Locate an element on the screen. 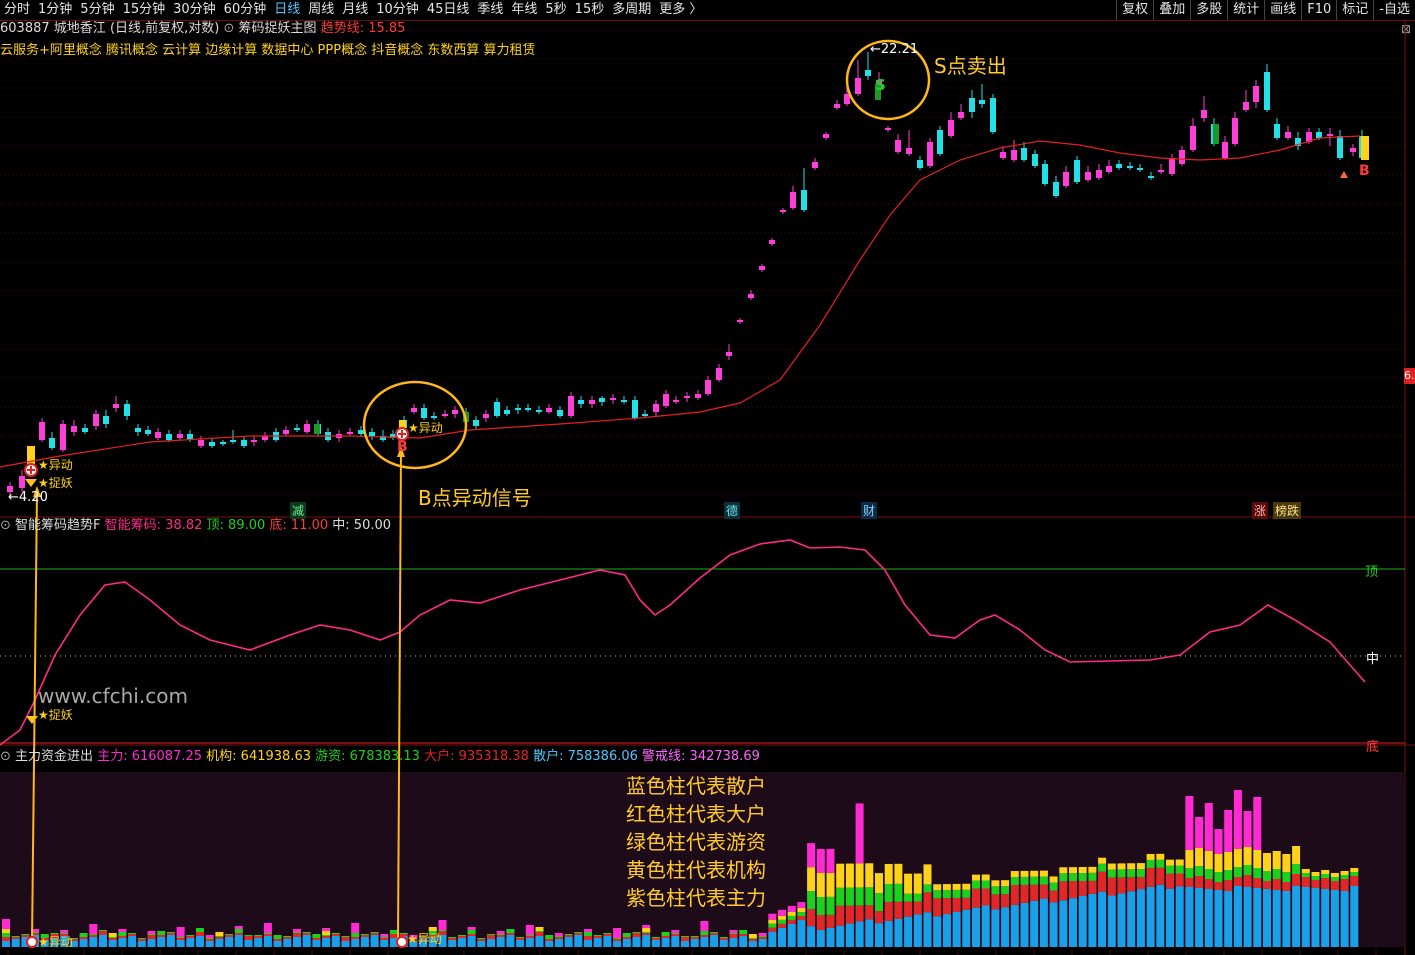 Image resolution: width=1415 pixels, height=955 pixels. period-tab: 更多 〉 is located at coordinates (681, 9).